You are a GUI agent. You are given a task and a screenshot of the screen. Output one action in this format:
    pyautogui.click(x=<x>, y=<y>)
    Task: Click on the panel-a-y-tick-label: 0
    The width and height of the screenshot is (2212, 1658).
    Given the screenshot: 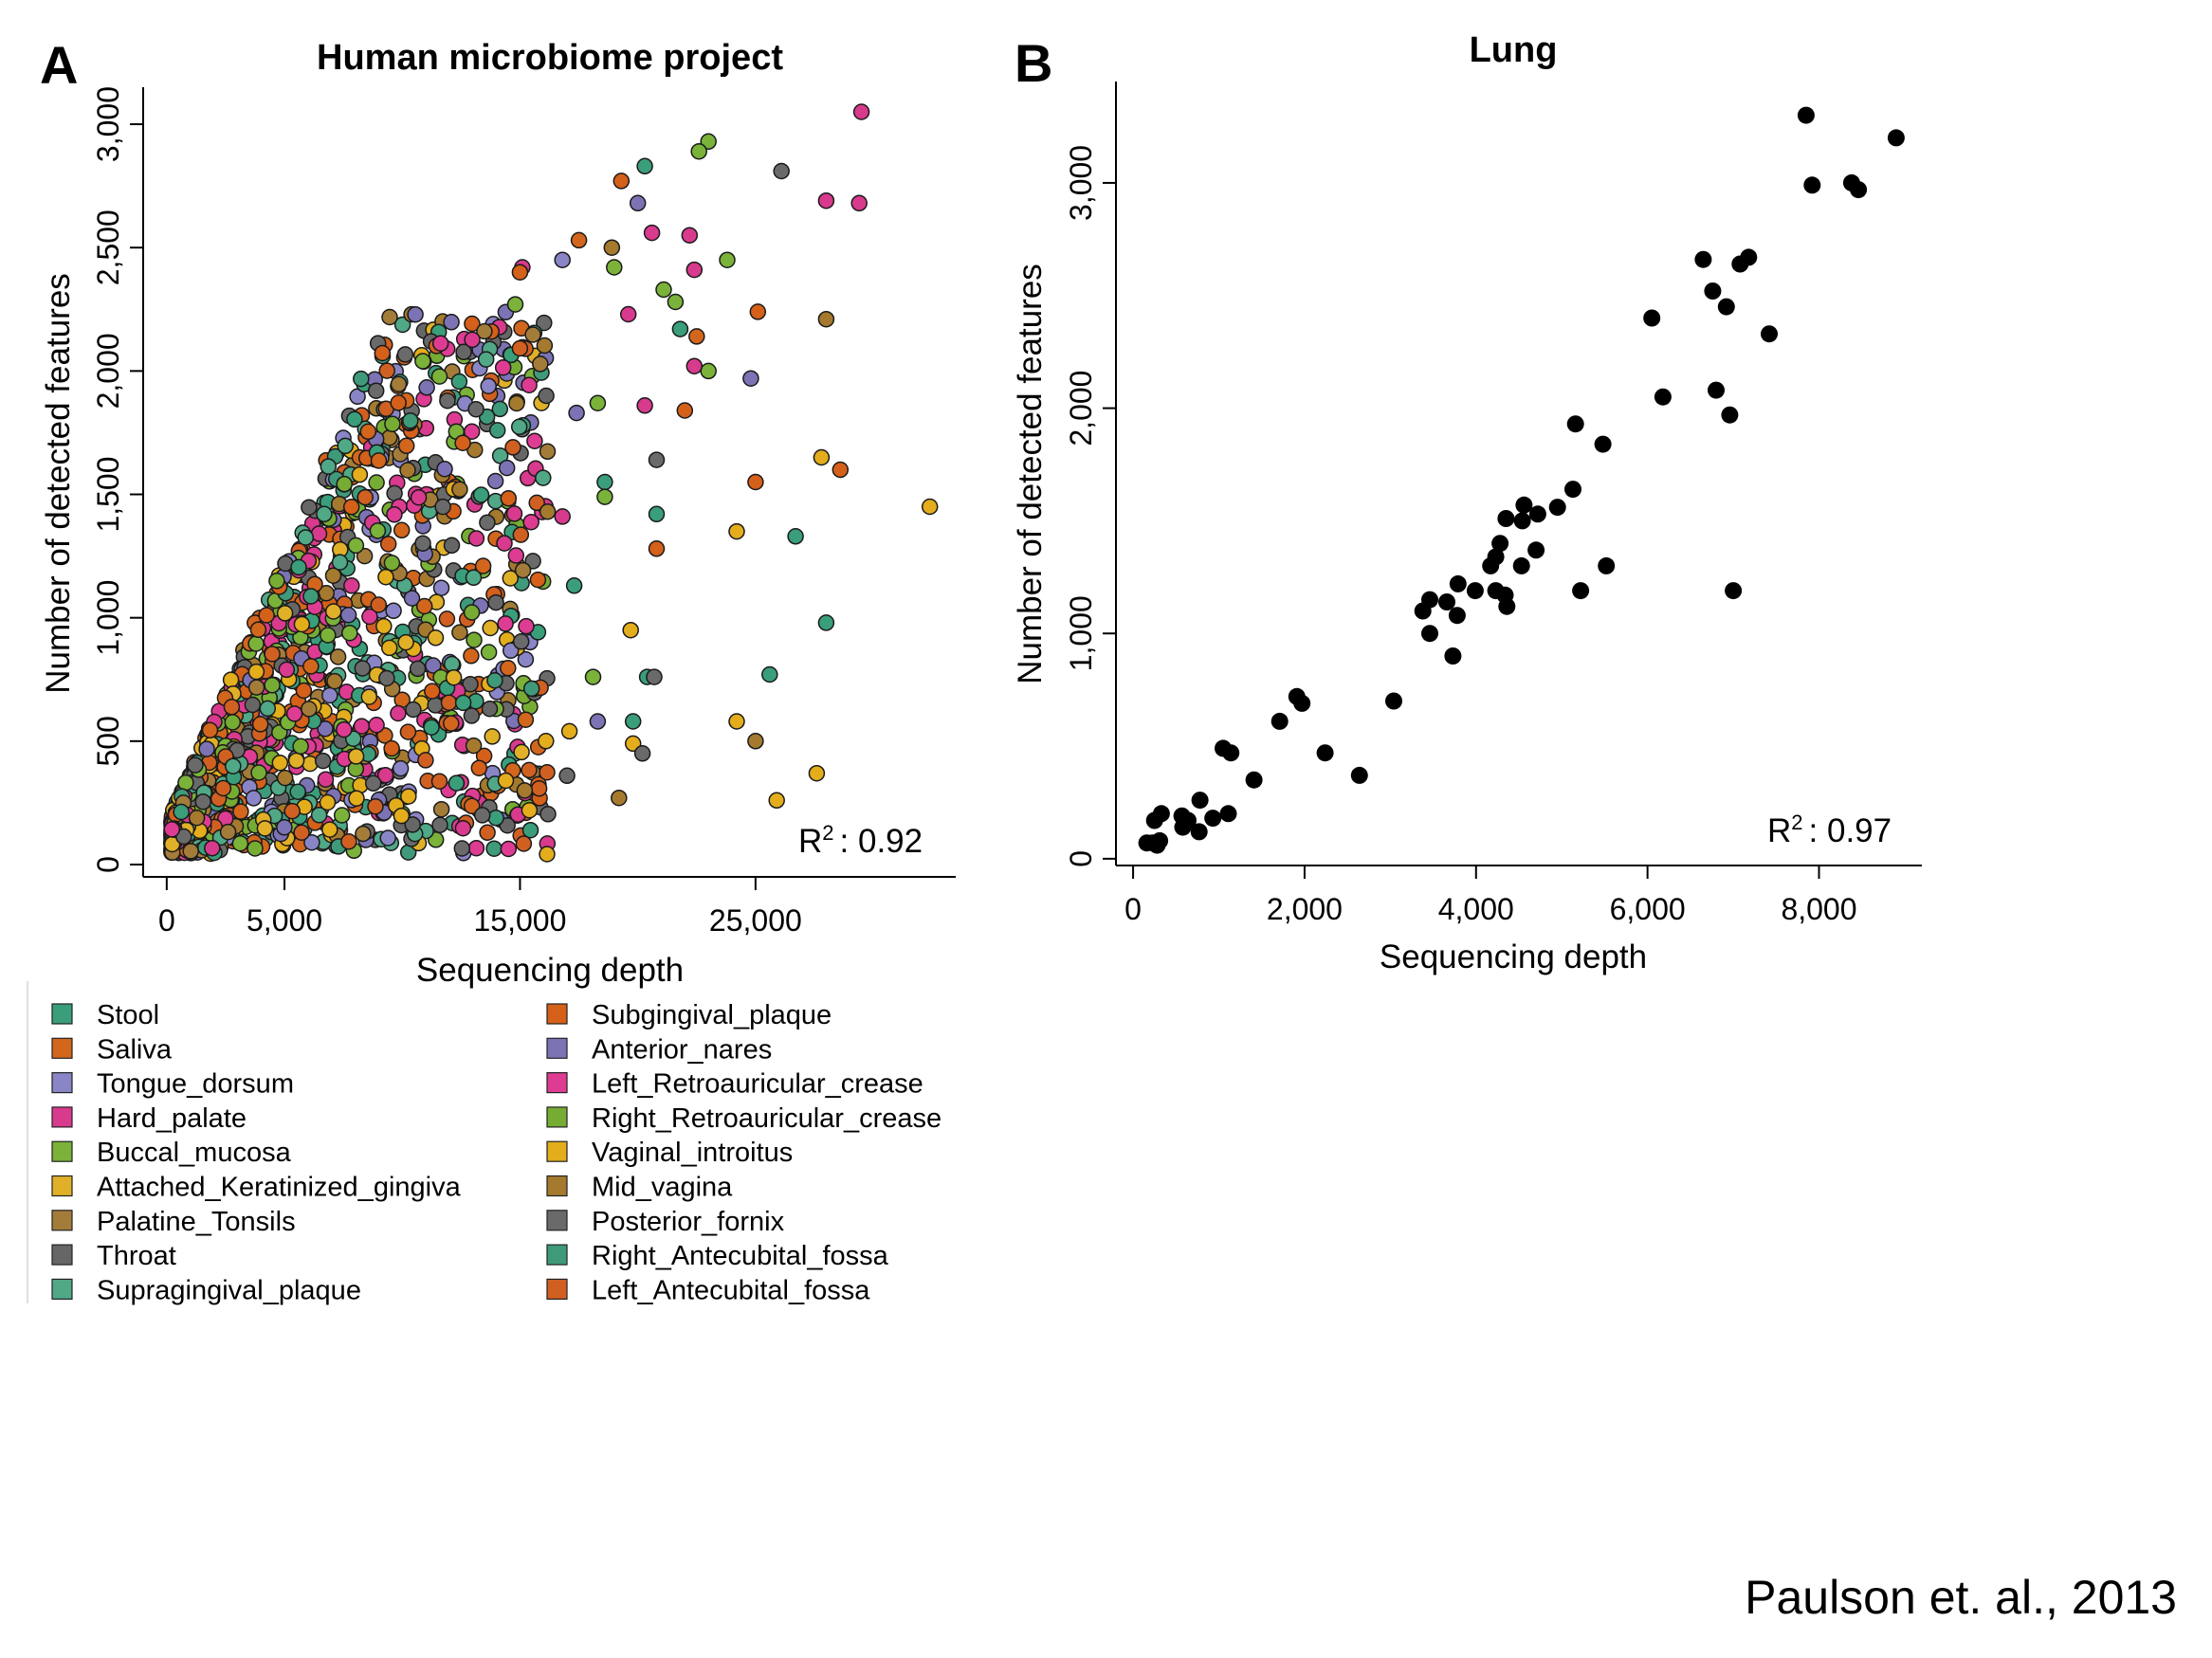 What is the action you would take?
    pyautogui.click(x=108, y=864)
    